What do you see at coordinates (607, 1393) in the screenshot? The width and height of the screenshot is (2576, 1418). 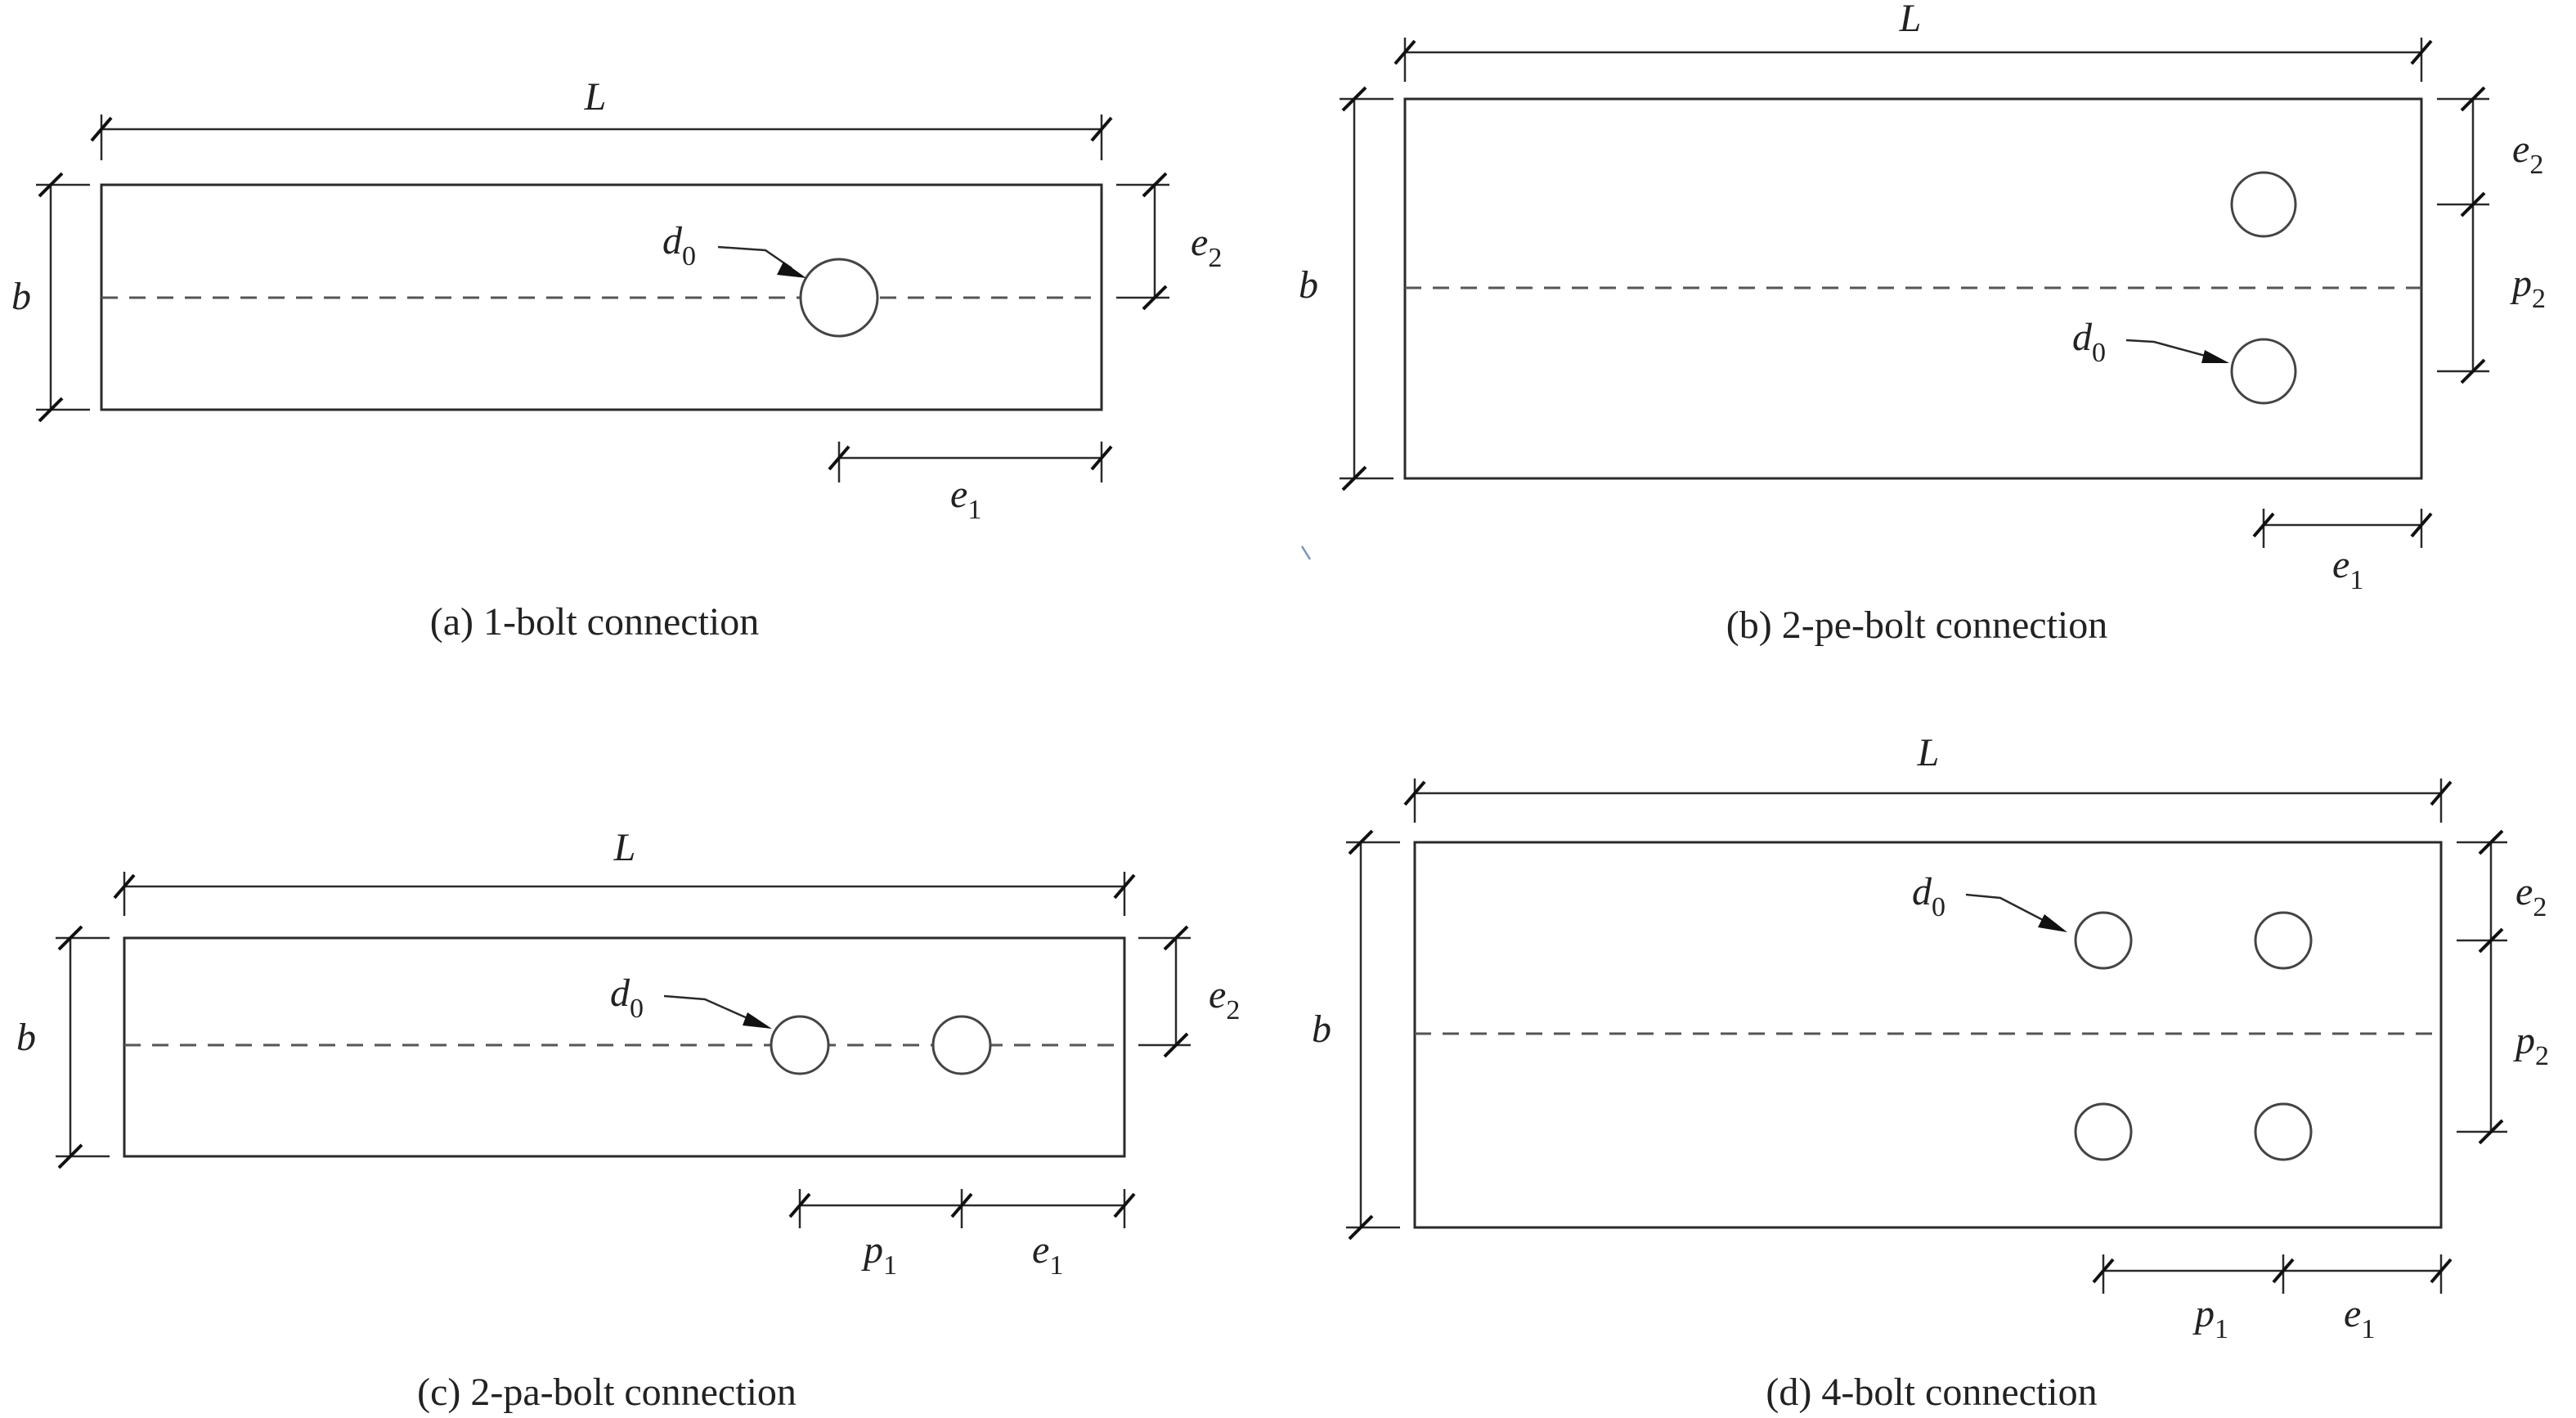 I see `caption: (c) 2-pa-bolt connection` at bounding box center [607, 1393].